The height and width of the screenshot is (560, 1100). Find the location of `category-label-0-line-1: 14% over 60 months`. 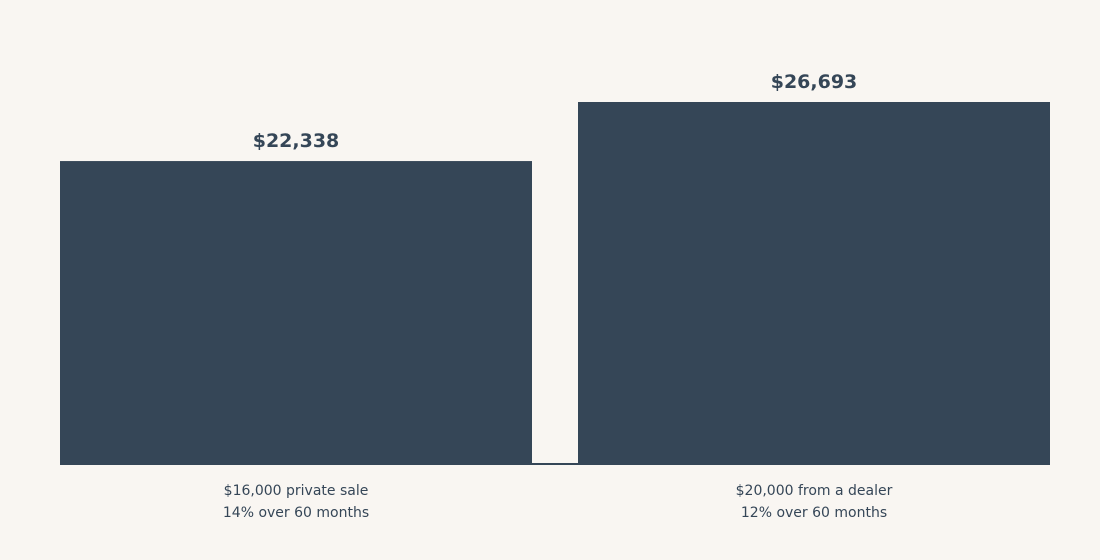

category-label-0-line-1: 14% over 60 months is located at coordinates (296, 513).